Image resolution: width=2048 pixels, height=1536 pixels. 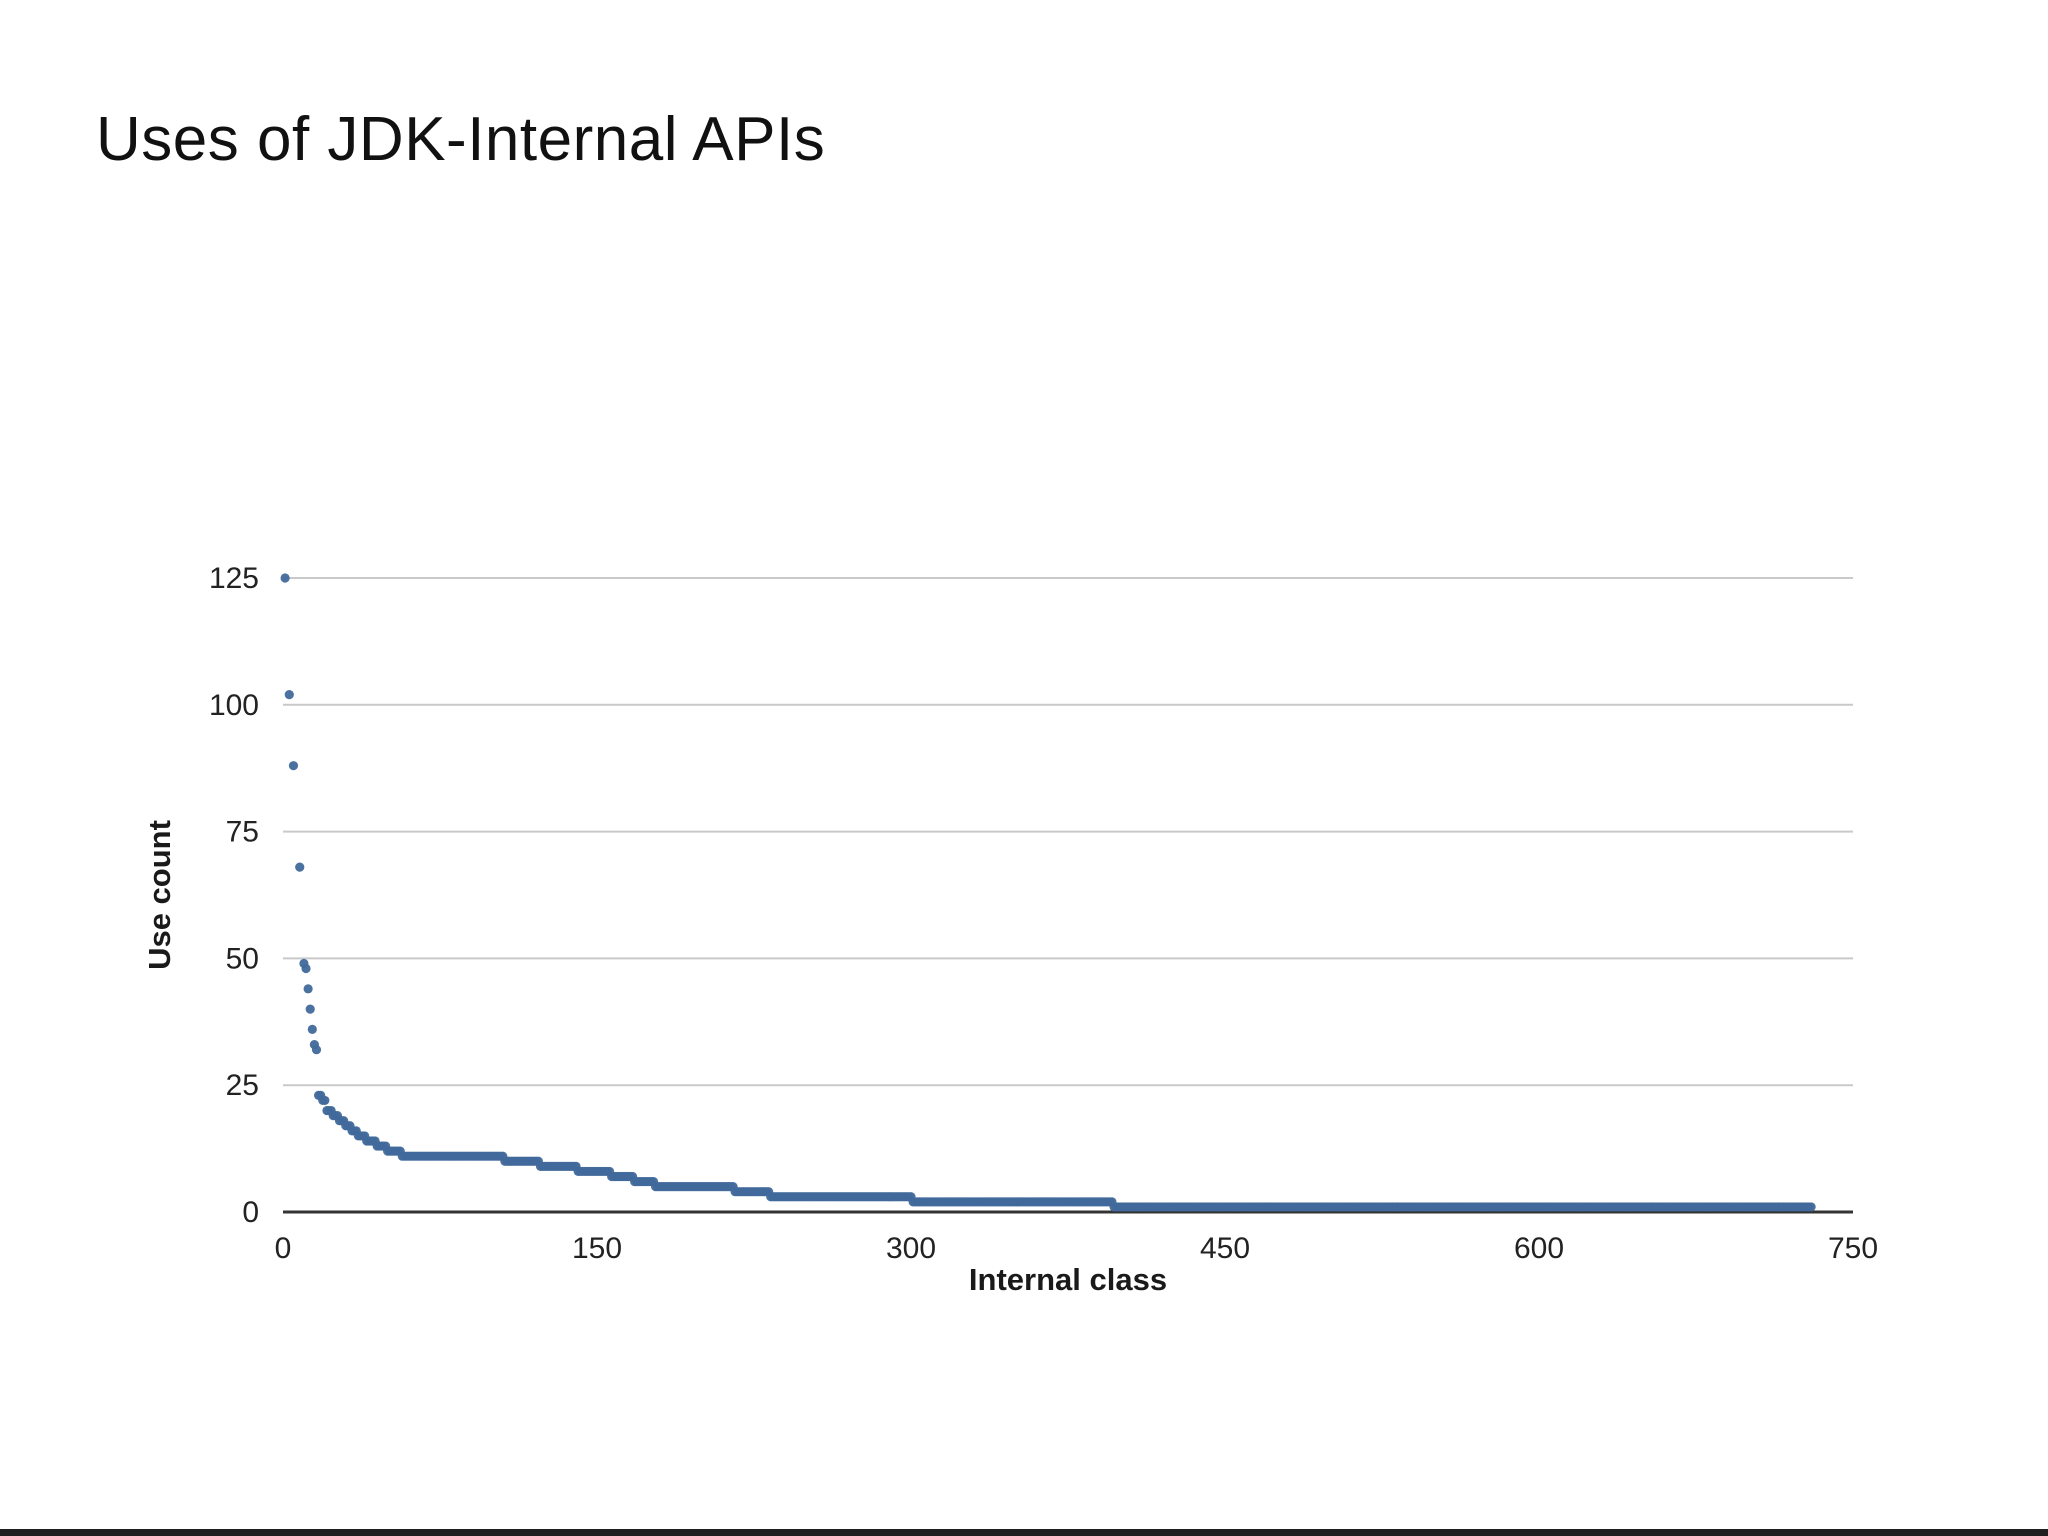 I want to click on y-axis-title: Use count, so click(x=159, y=895).